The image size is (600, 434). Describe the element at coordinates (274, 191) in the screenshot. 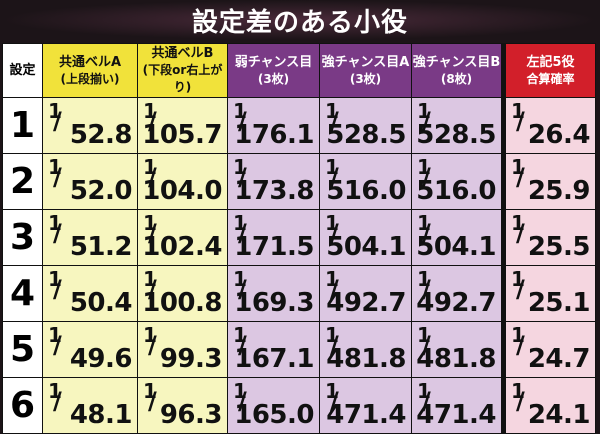

I see `fraction-denominator: 173.8` at that location.